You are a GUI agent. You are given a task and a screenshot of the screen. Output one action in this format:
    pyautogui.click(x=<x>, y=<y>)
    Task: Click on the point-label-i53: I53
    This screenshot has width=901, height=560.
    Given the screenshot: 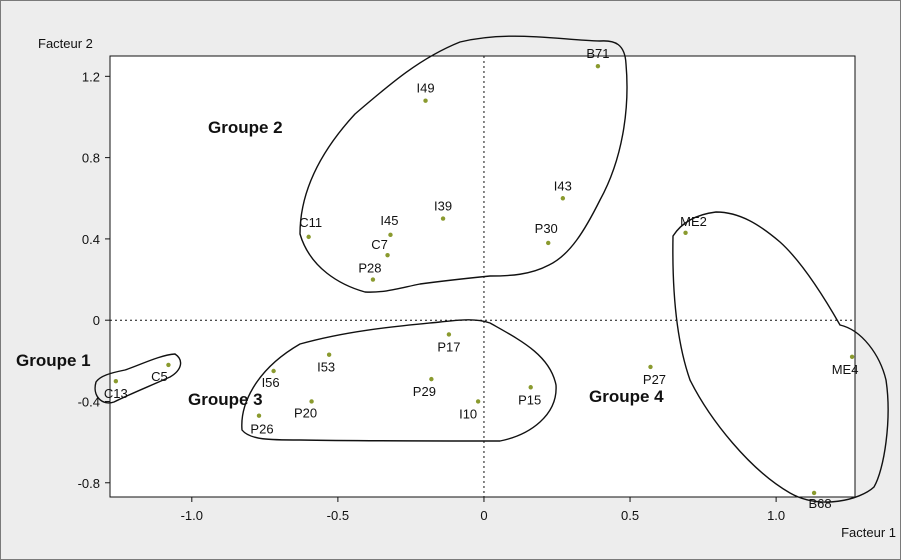 What is the action you would take?
    pyautogui.click(x=326, y=367)
    